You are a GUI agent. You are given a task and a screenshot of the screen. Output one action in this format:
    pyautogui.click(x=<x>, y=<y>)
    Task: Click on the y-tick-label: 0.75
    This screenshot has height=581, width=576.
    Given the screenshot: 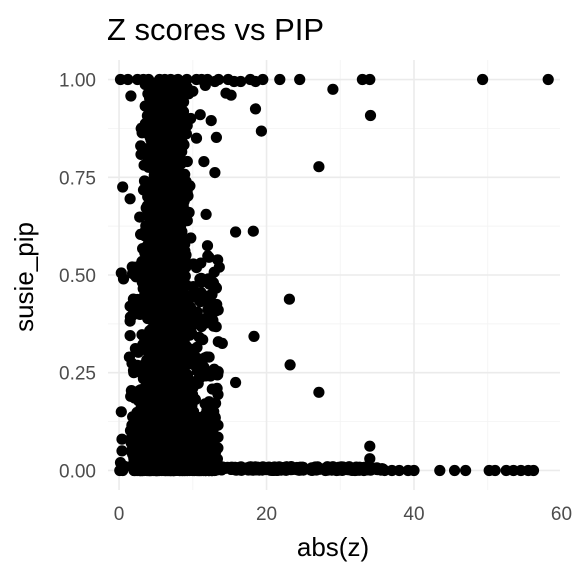 What is the action you would take?
    pyautogui.click(x=77, y=178)
    